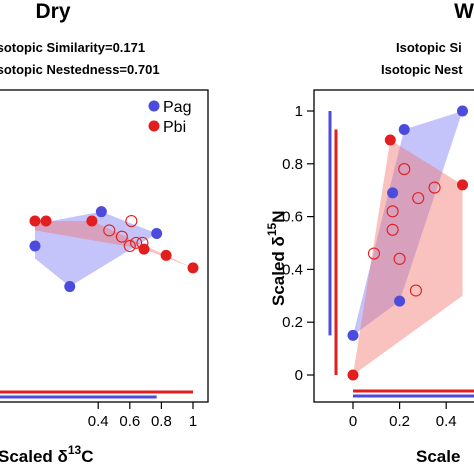 The image size is (474, 474). Describe the element at coordinates (446, 421) in the screenshot. I see `panel2-x-tick-label: 0.4` at that location.